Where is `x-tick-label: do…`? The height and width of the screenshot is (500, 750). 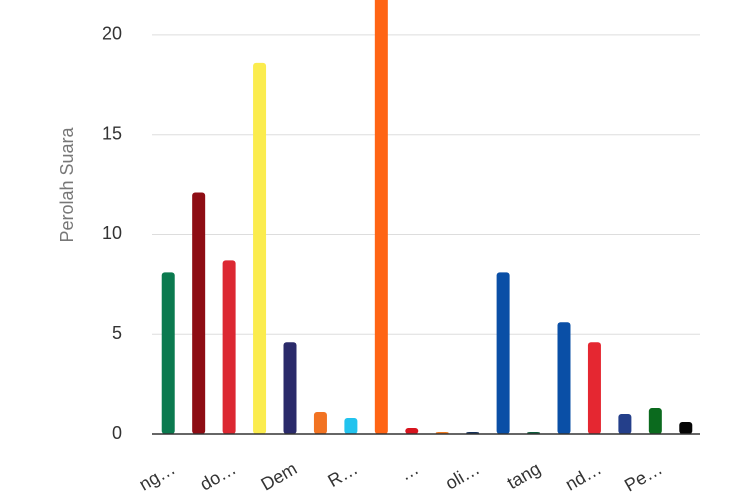 x-tick-label: do… is located at coordinates (218, 476).